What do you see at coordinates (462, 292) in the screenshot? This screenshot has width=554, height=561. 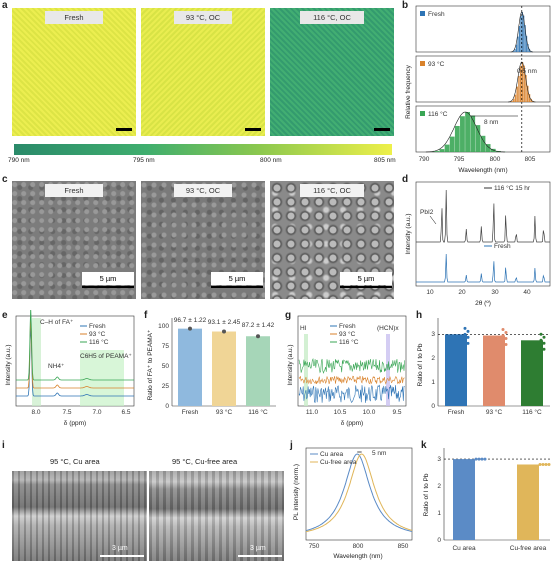 I see `x-tick: 20` at bounding box center [462, 292].